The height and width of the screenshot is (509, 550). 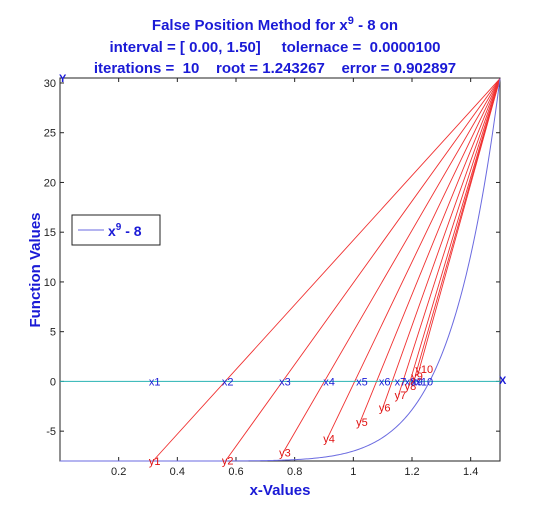 What do you see at coordinates (228, 461) in the screenshot?
I see `y-iterate-label: y2` at bounding box center [228, 461].